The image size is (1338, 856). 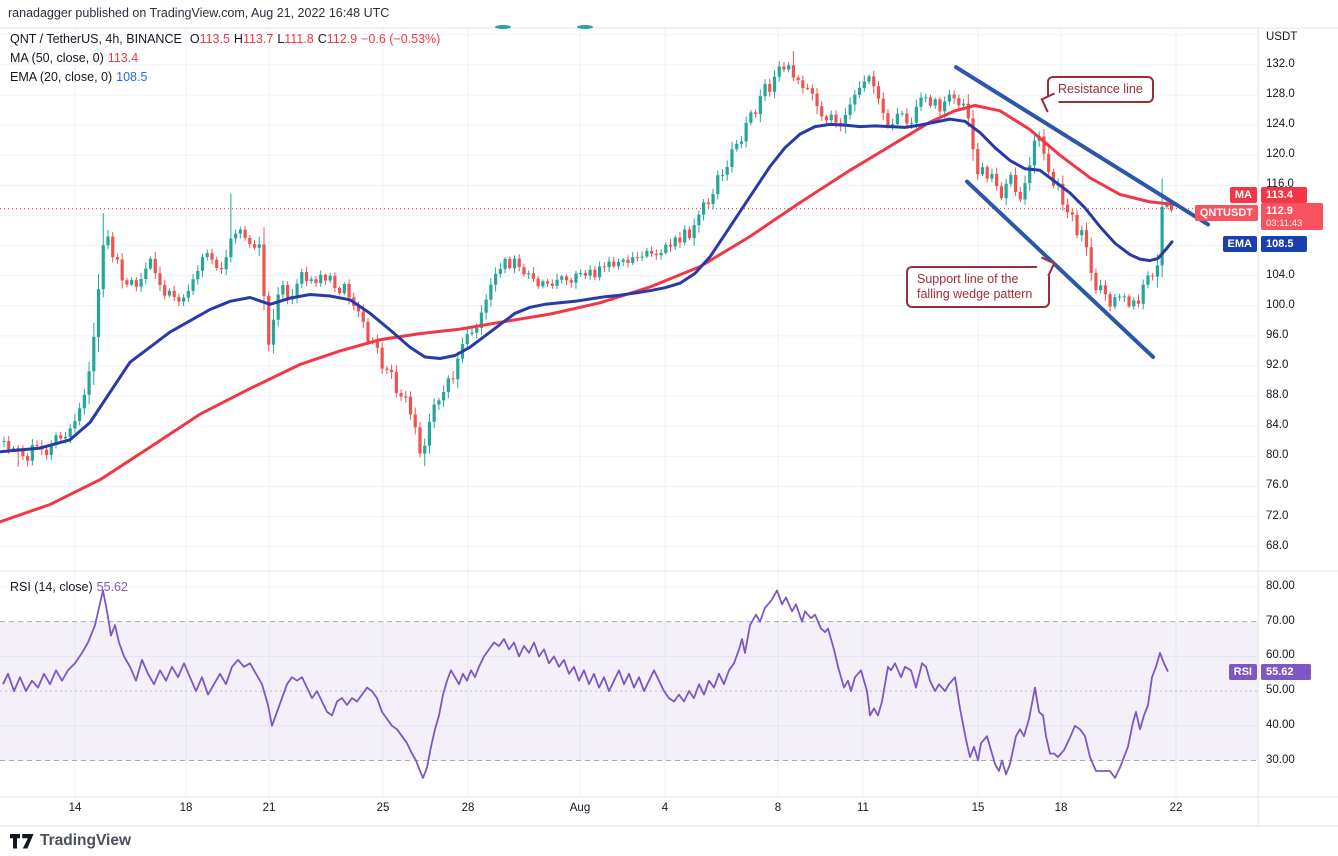 What do you see at coordinates (1298, 398) in the screenshot?
I see `rsi-axis: 80.00 70.00 60.00 50.00 40.00 30.00` at bounding box center [1298, 398].